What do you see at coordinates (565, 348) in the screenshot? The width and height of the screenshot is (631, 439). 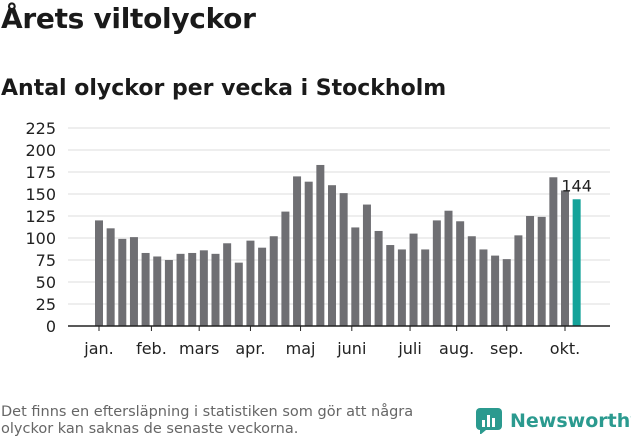 I see `x-tick-label: okt.` at bounding box center [565, 348].